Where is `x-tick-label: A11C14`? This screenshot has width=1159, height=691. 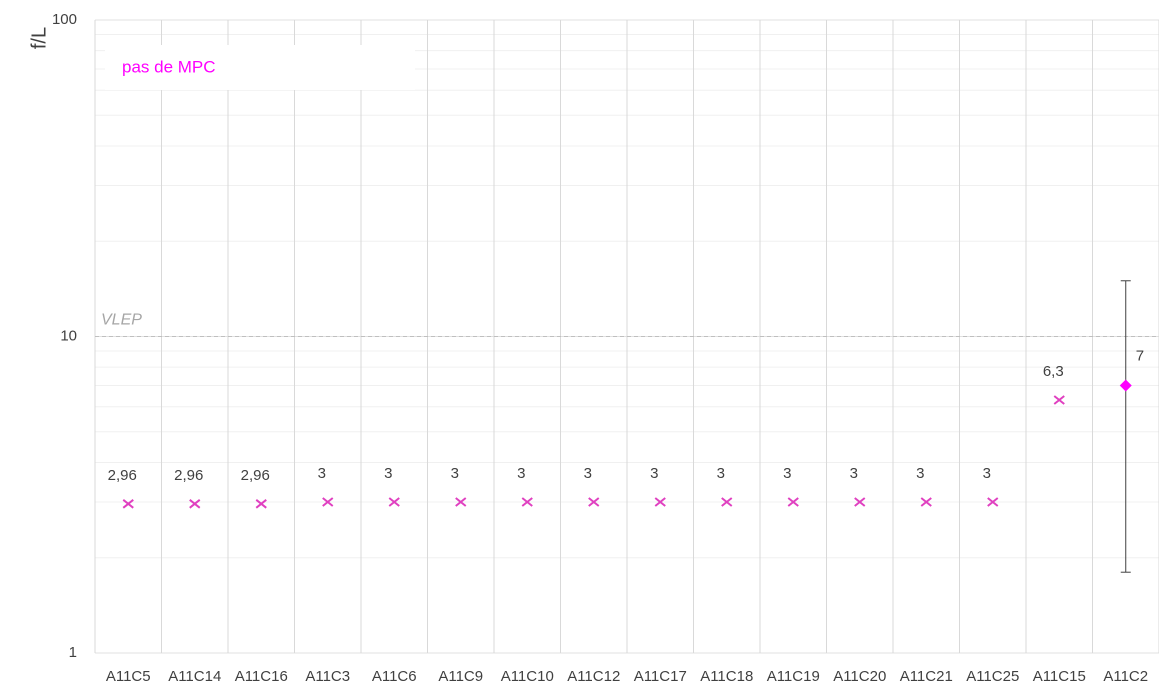 x-tick-label: A11C14 is located at coordinates (194, 676).